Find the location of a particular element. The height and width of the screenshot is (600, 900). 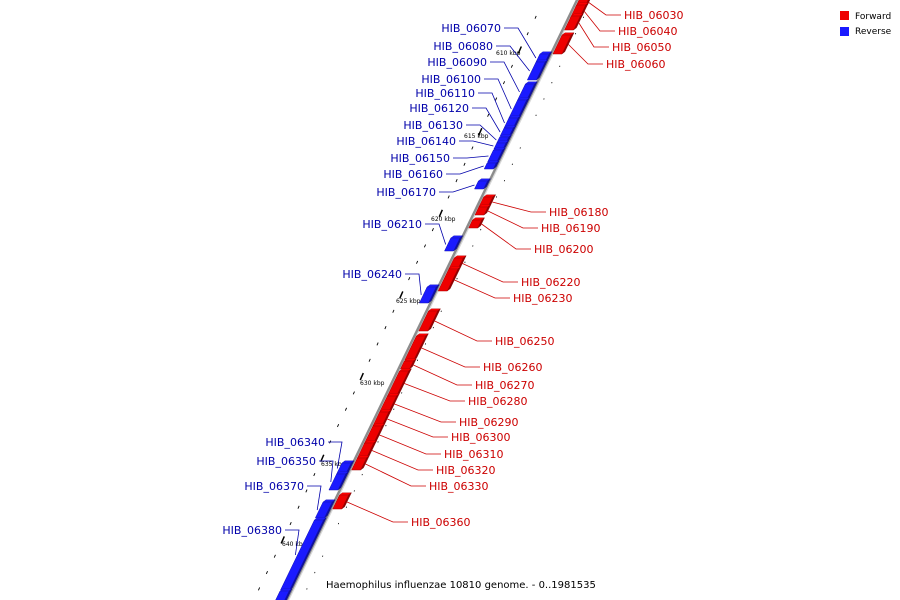

tick-label: 625 kbp is located at coordinates (408, 301).